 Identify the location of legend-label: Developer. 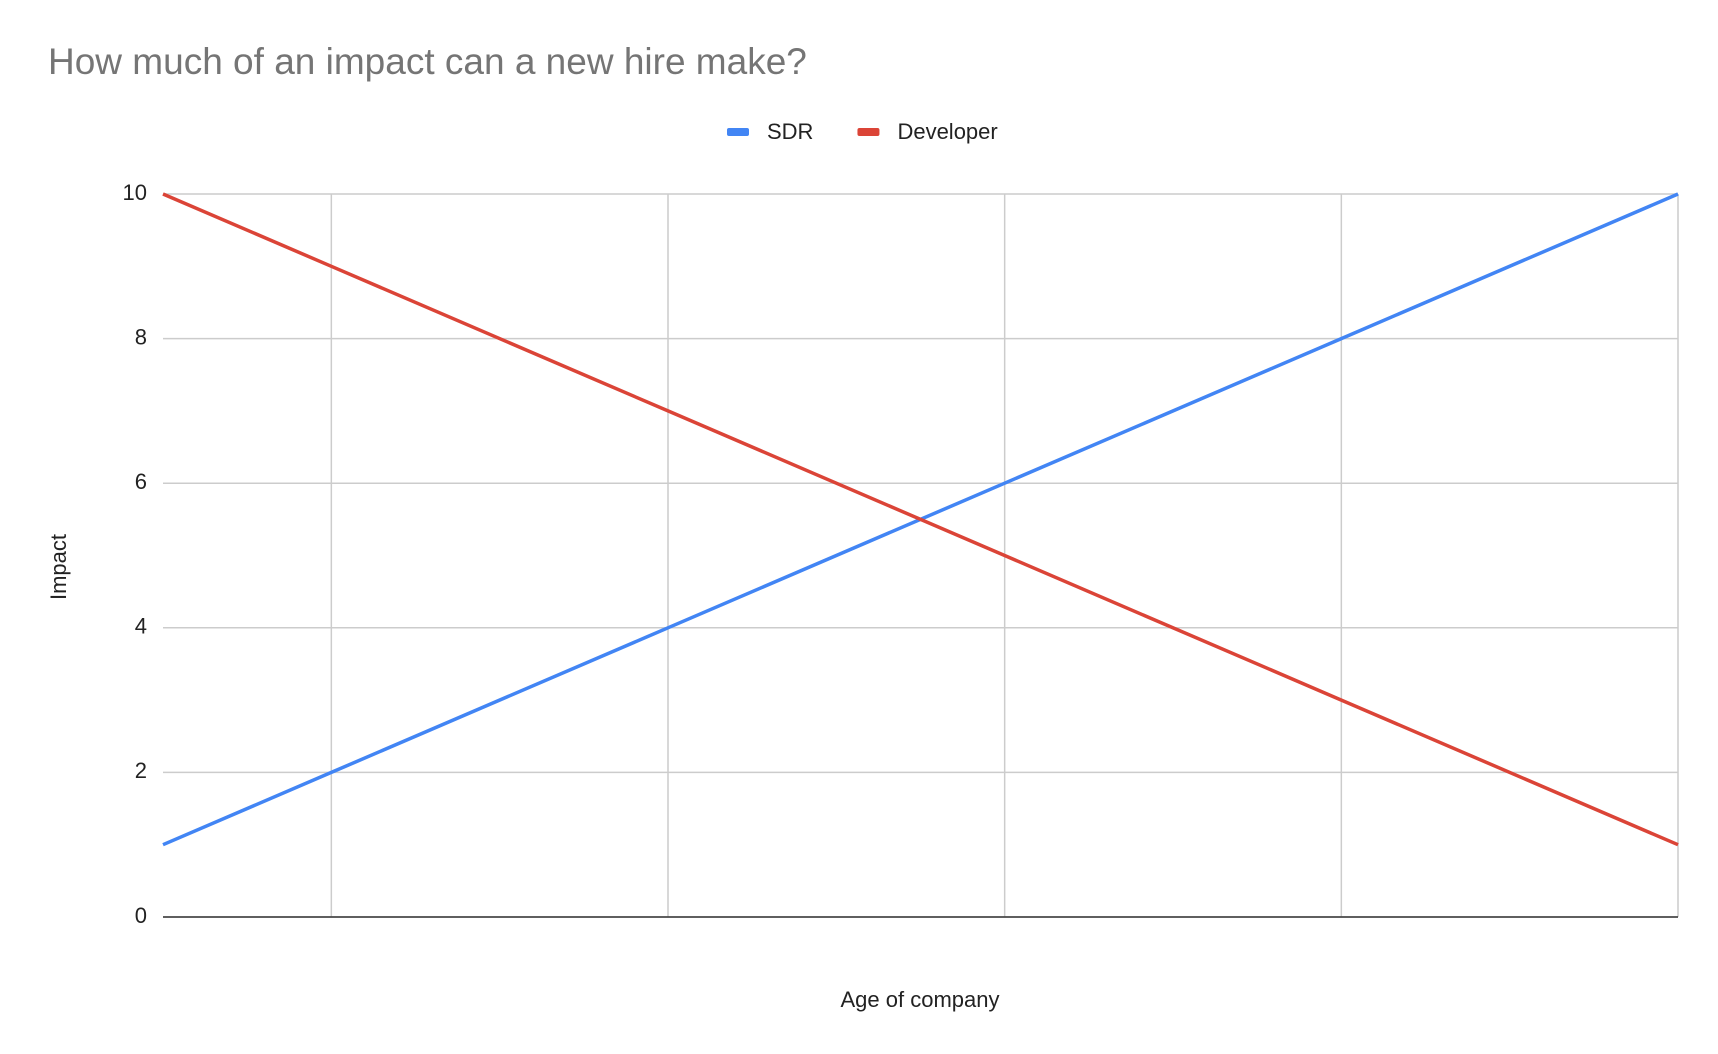
(947, 131).